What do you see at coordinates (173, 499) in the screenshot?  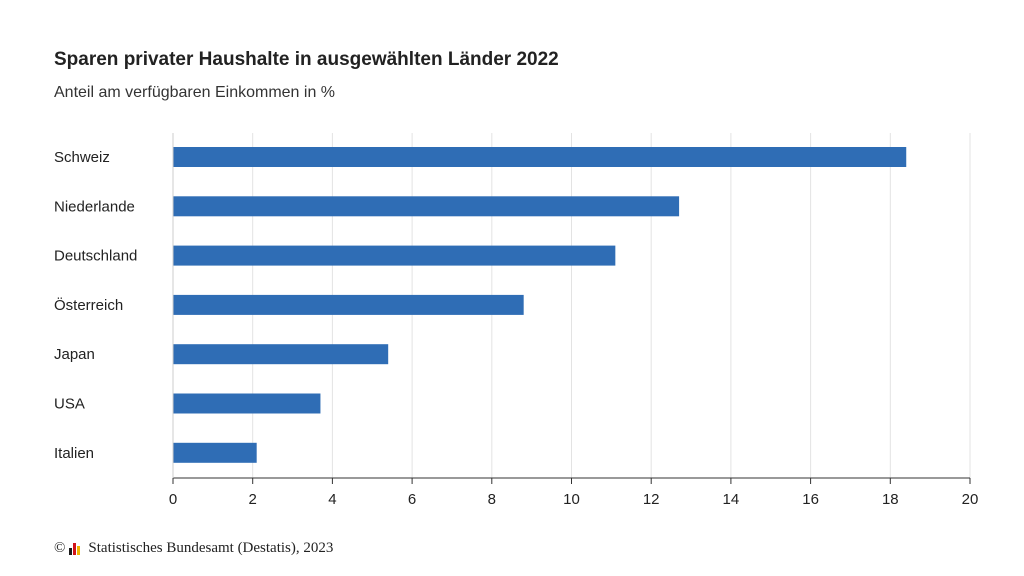 I see `x-tick-label: 0` at bounding box center [173, 499].